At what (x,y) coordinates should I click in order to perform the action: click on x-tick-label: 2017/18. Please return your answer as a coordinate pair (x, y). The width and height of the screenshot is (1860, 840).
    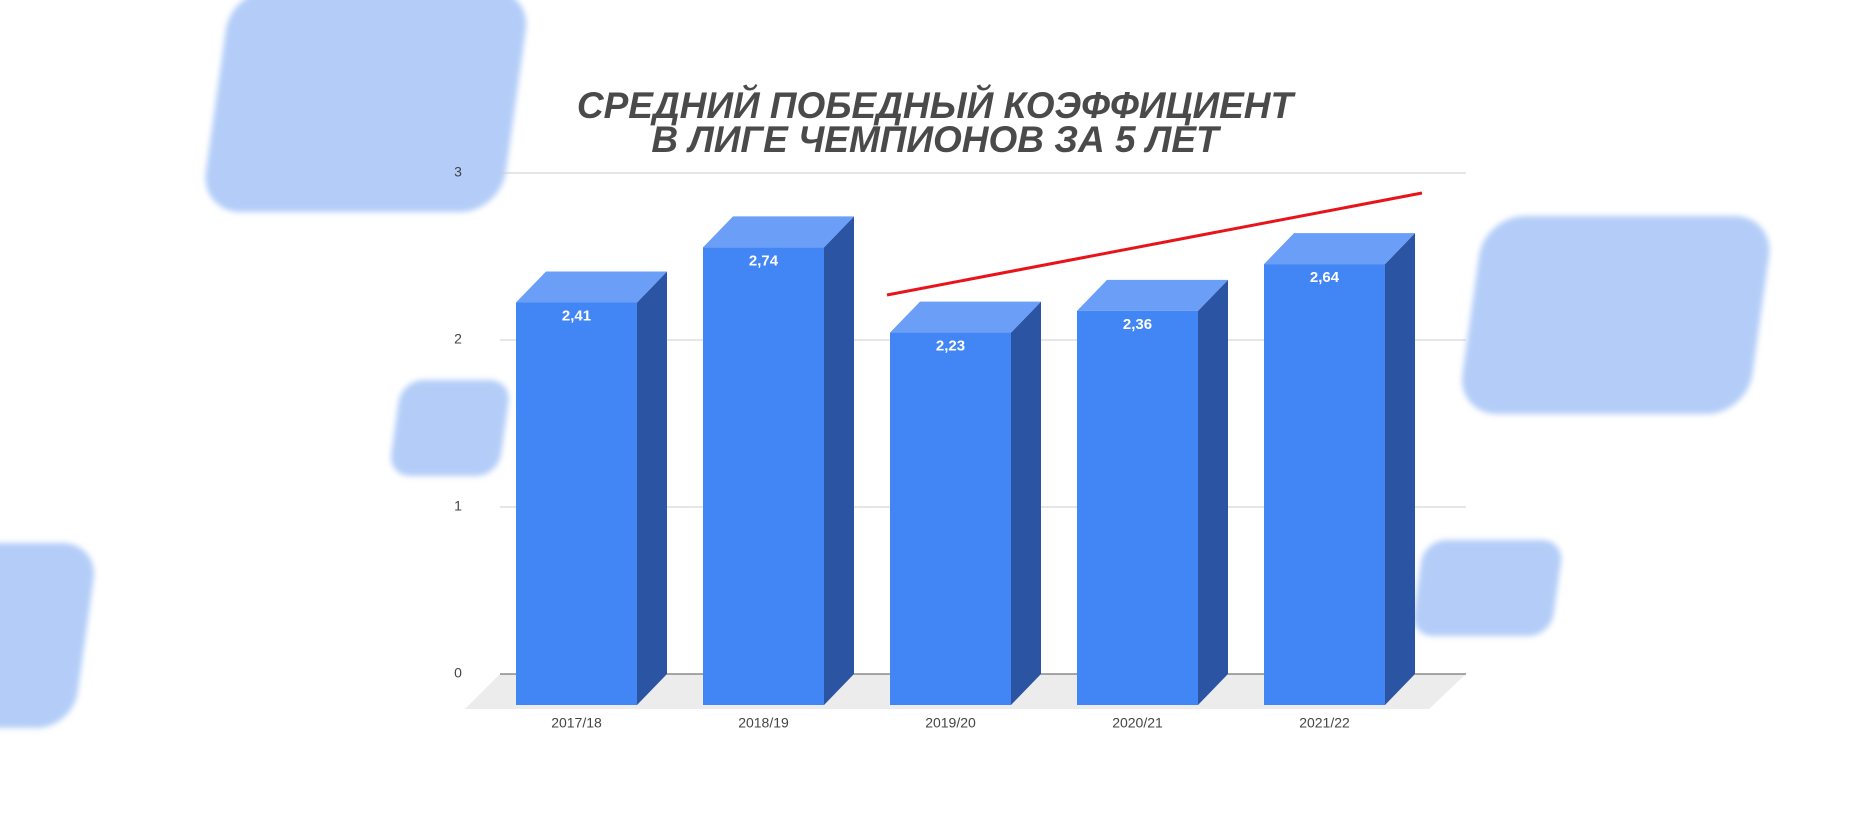
    Looking at the image, I should click on (576, 723).